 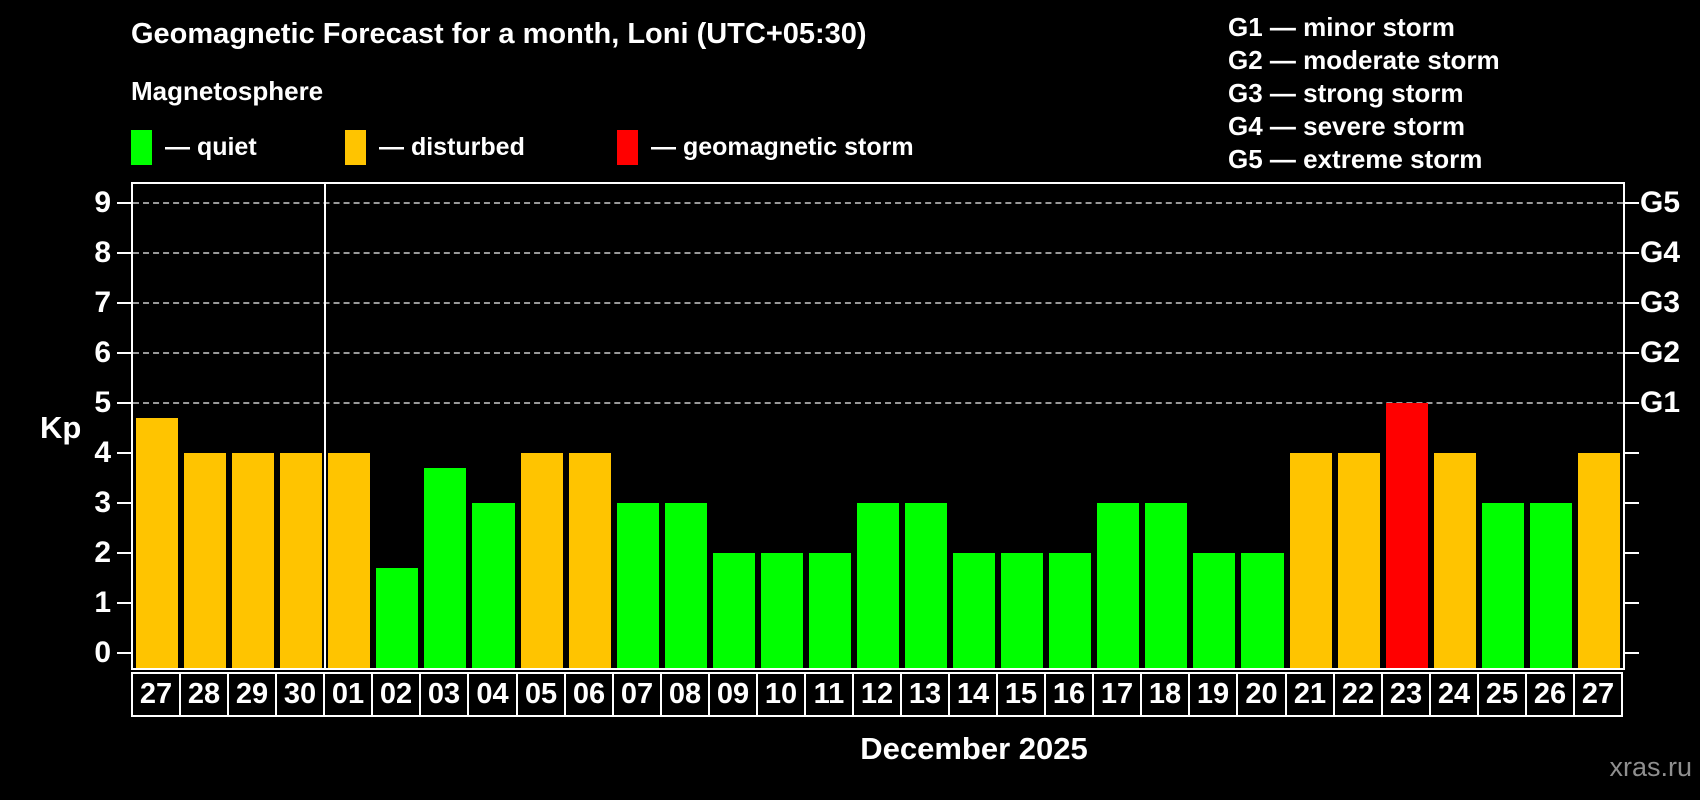 What do you see at coordinates (348, 694) in the screenshot?
I see `day-label-box: 01` at bounding box center [348, 694].